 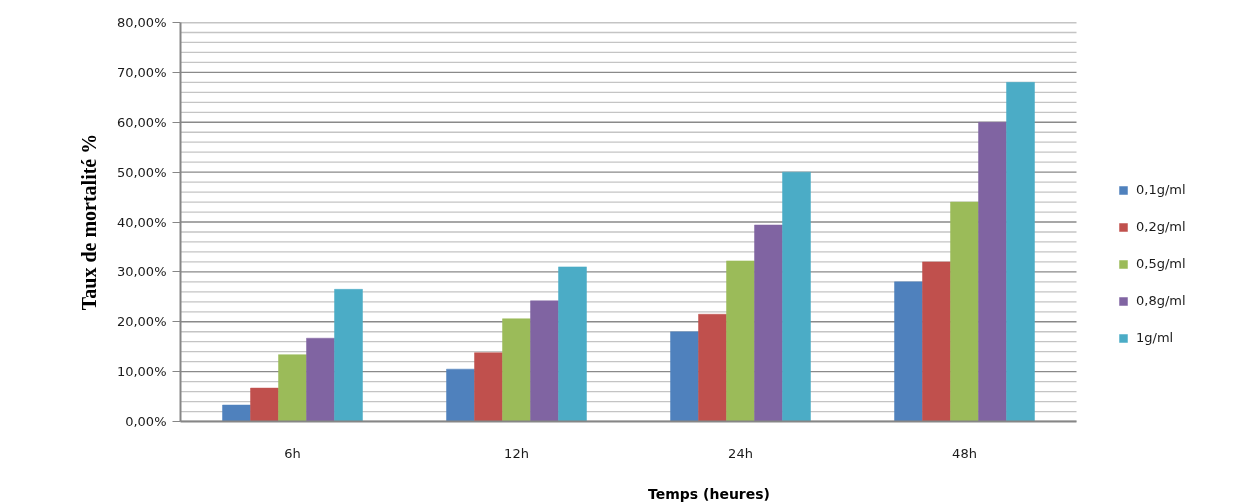 I want to click on y-tick-label: 0,00%, so click(x=146, y=421).